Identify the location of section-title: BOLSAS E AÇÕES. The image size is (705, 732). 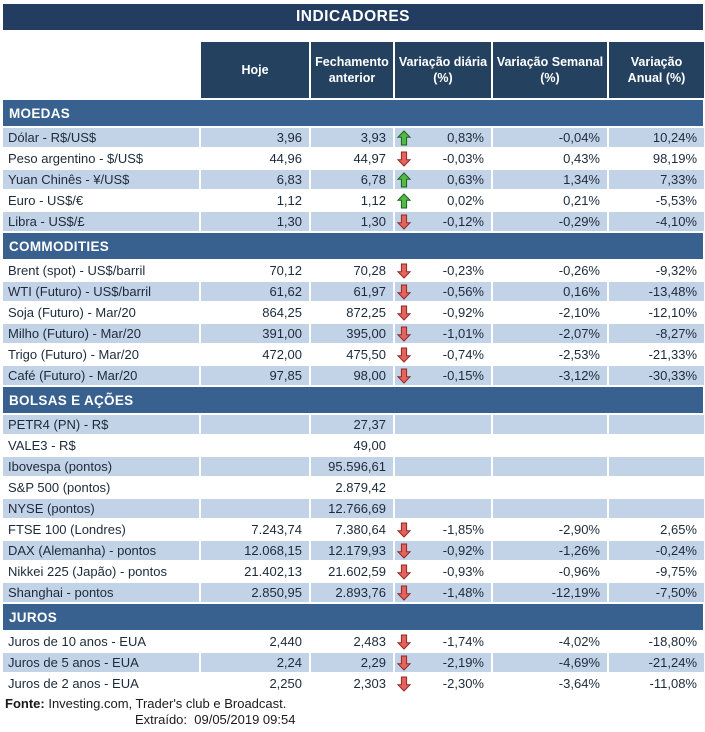
(71, 400).